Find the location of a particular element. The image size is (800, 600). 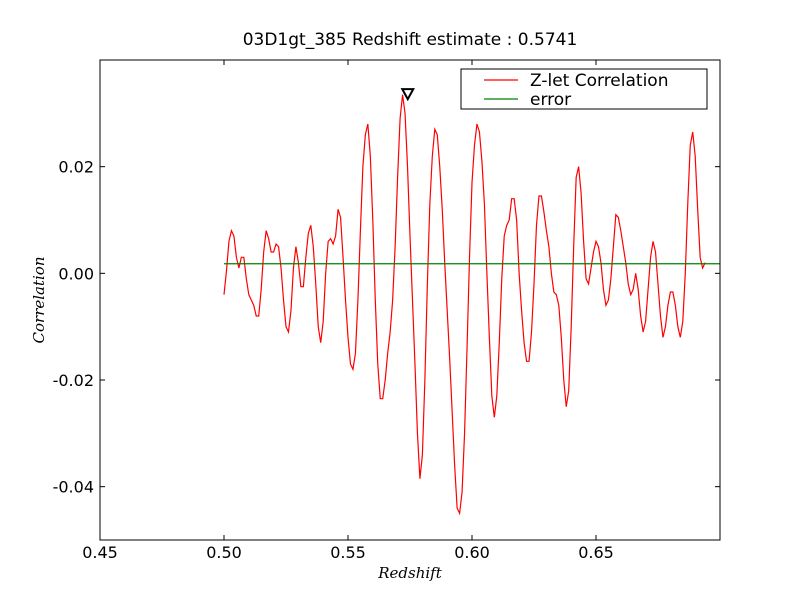

x-tick-label: 0.60 is located at coordinates (472, 552).